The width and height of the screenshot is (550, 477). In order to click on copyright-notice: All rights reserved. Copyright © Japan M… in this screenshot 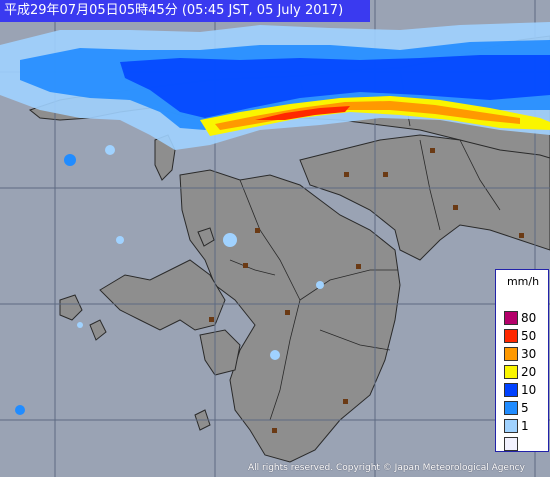, I will do `click(386, 468)`.